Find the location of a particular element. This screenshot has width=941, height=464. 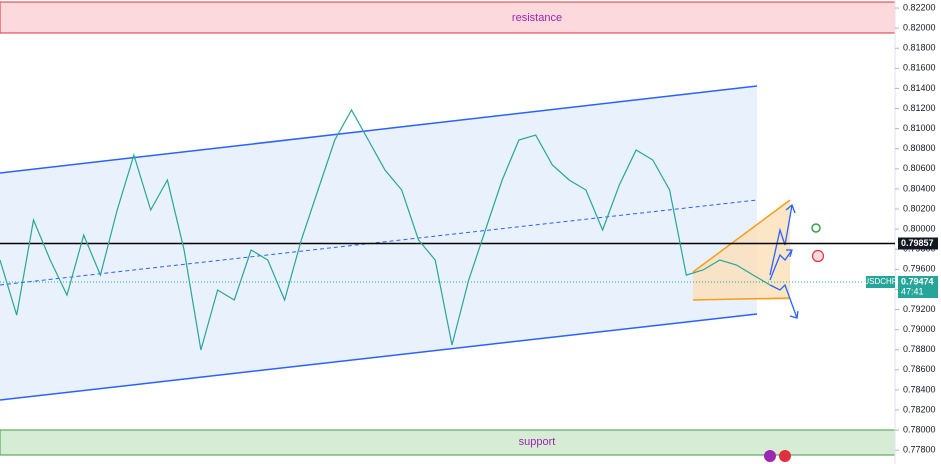

y-tick-label: 0.80400 is located at coordinates (919, 188).